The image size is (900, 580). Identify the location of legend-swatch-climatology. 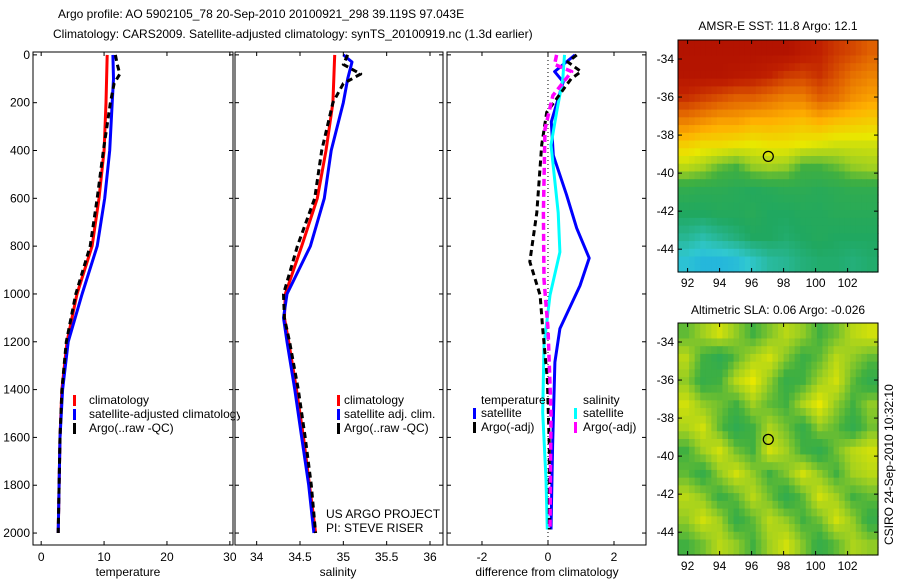
(338, 400).